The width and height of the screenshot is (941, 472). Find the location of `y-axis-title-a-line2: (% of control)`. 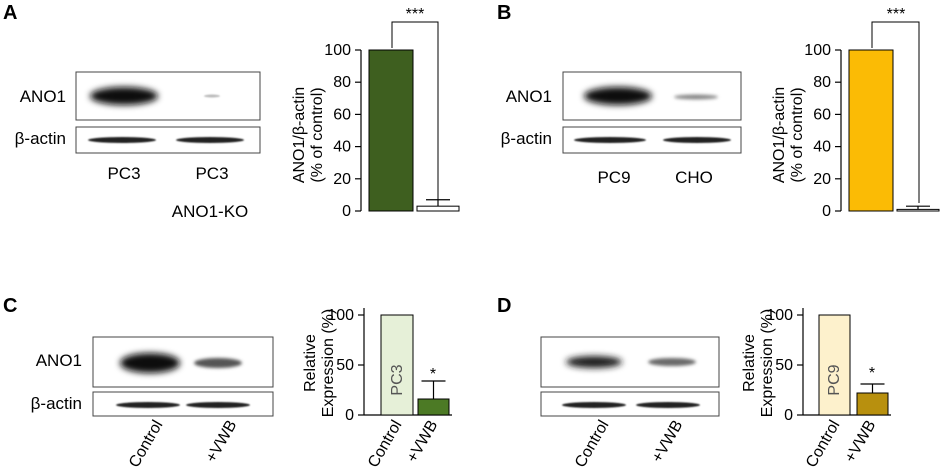

y-axis-title-a-line2: (% of control) is located at coordinates (317, 134).